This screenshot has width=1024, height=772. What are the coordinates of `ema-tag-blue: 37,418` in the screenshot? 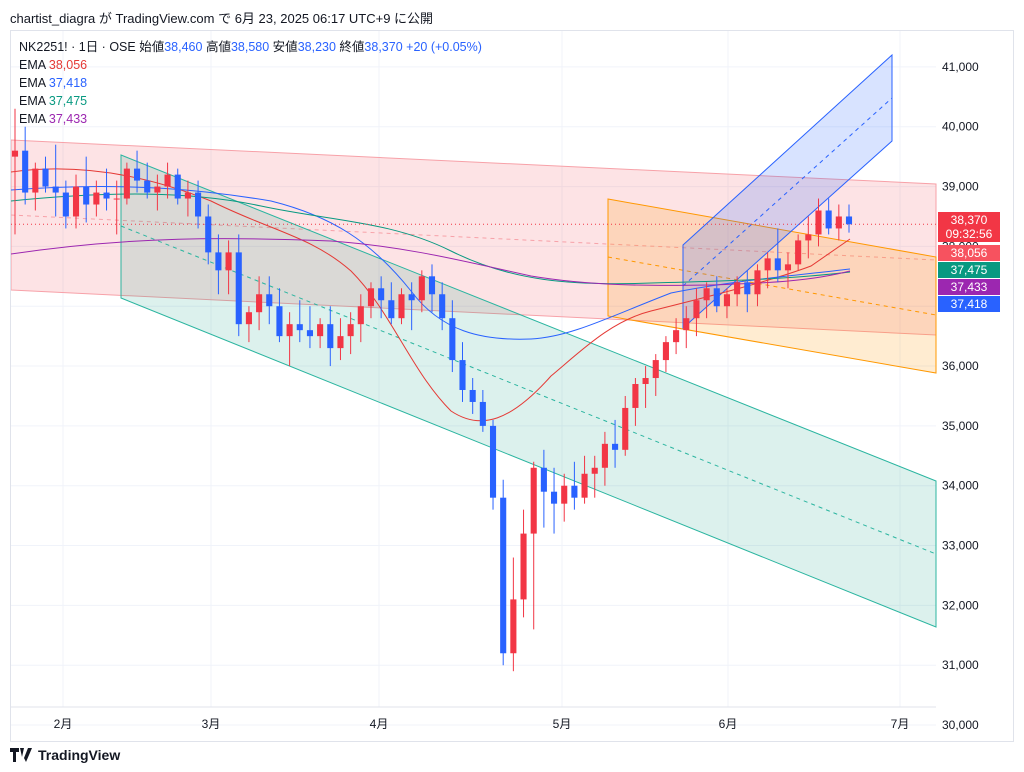 It's located at (969, 304).